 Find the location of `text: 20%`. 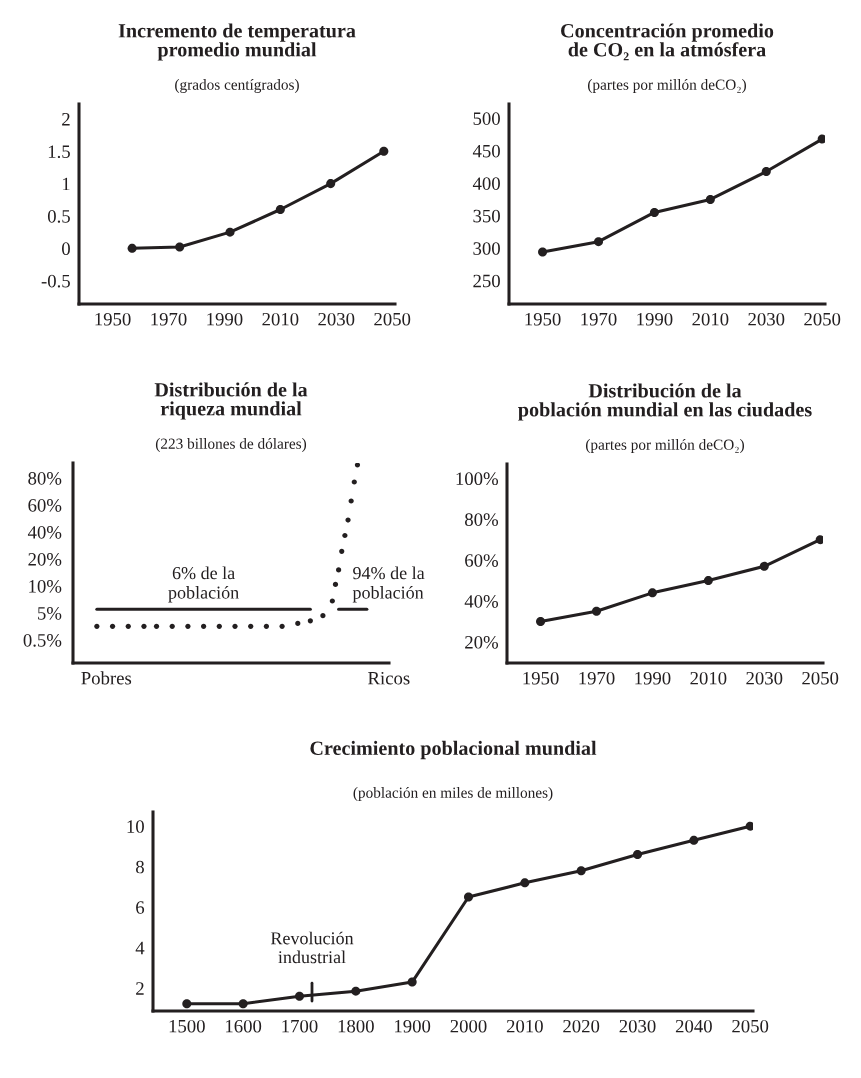

text: 20% is located at coordinates (45, 559).